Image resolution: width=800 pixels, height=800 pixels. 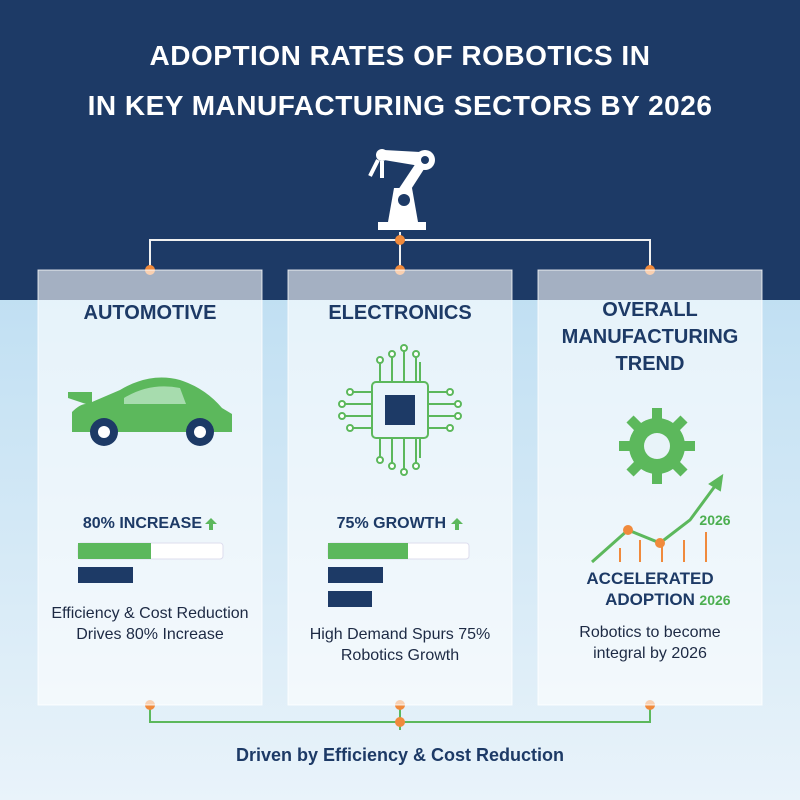 I want to click on panel-title: ELECTRONICS, so click(x=400, y=313).